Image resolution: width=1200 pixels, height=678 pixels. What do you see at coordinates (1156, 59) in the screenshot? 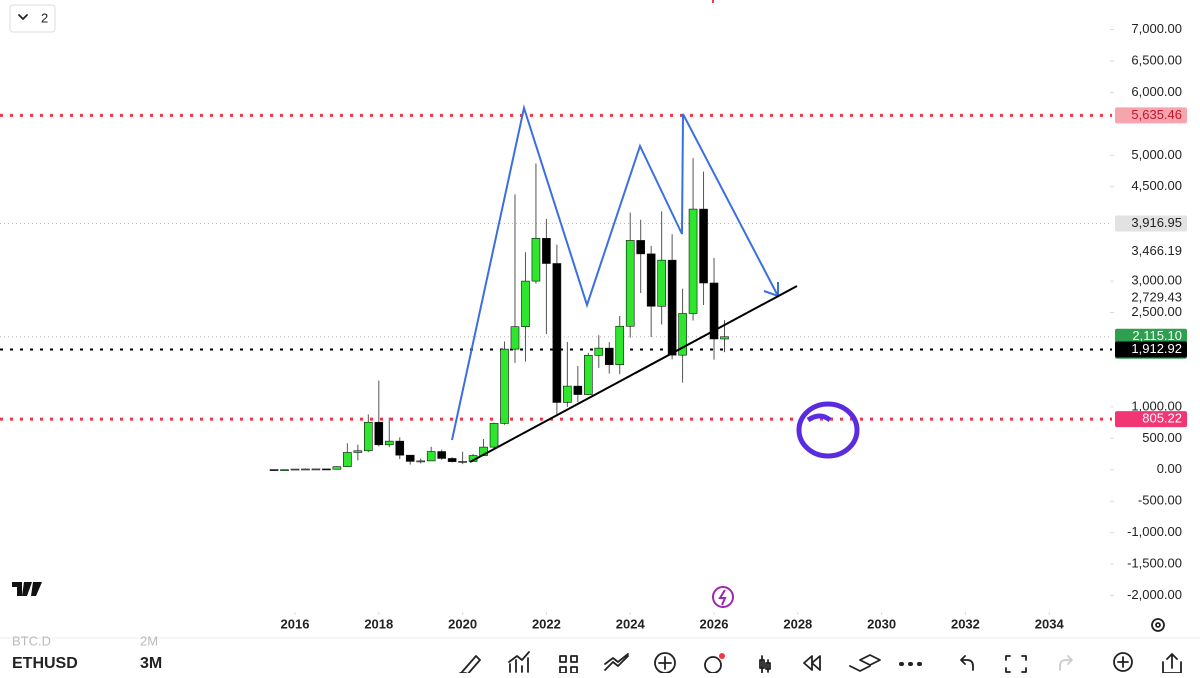
I see `y-tick-label: 6,500.00` at bounding box center [1156, 59].